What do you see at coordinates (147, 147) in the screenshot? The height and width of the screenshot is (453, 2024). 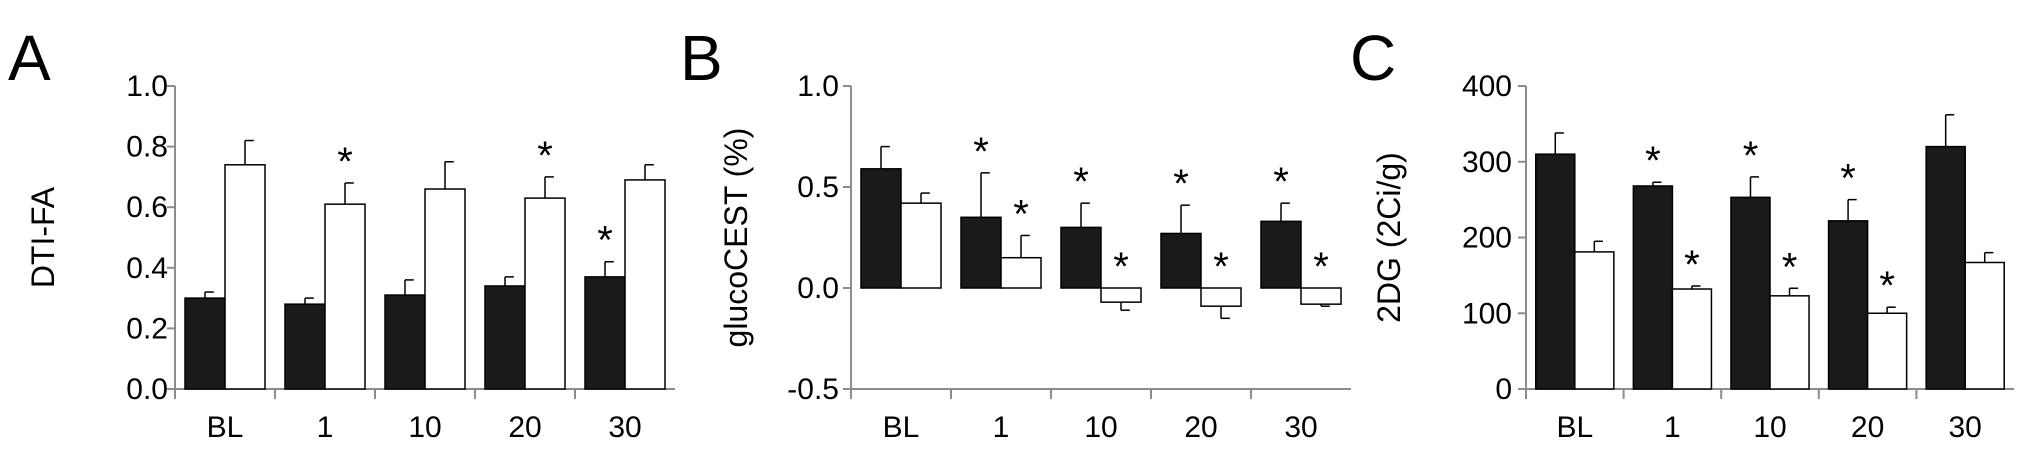 I see `y-tick-label: 0.8` at bounding box center [147, 147].